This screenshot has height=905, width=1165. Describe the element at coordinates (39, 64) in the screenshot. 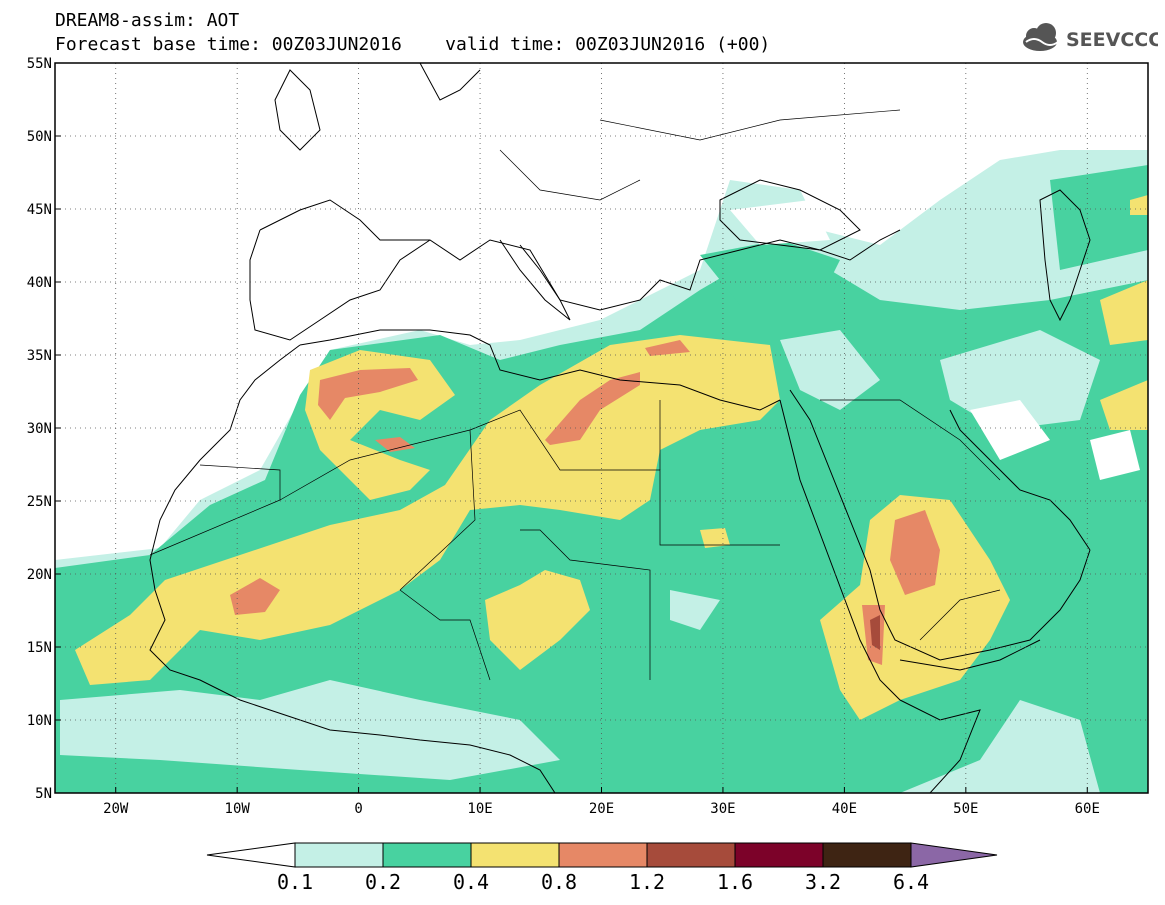

I see `lat-tick-label: 55N` at that location.